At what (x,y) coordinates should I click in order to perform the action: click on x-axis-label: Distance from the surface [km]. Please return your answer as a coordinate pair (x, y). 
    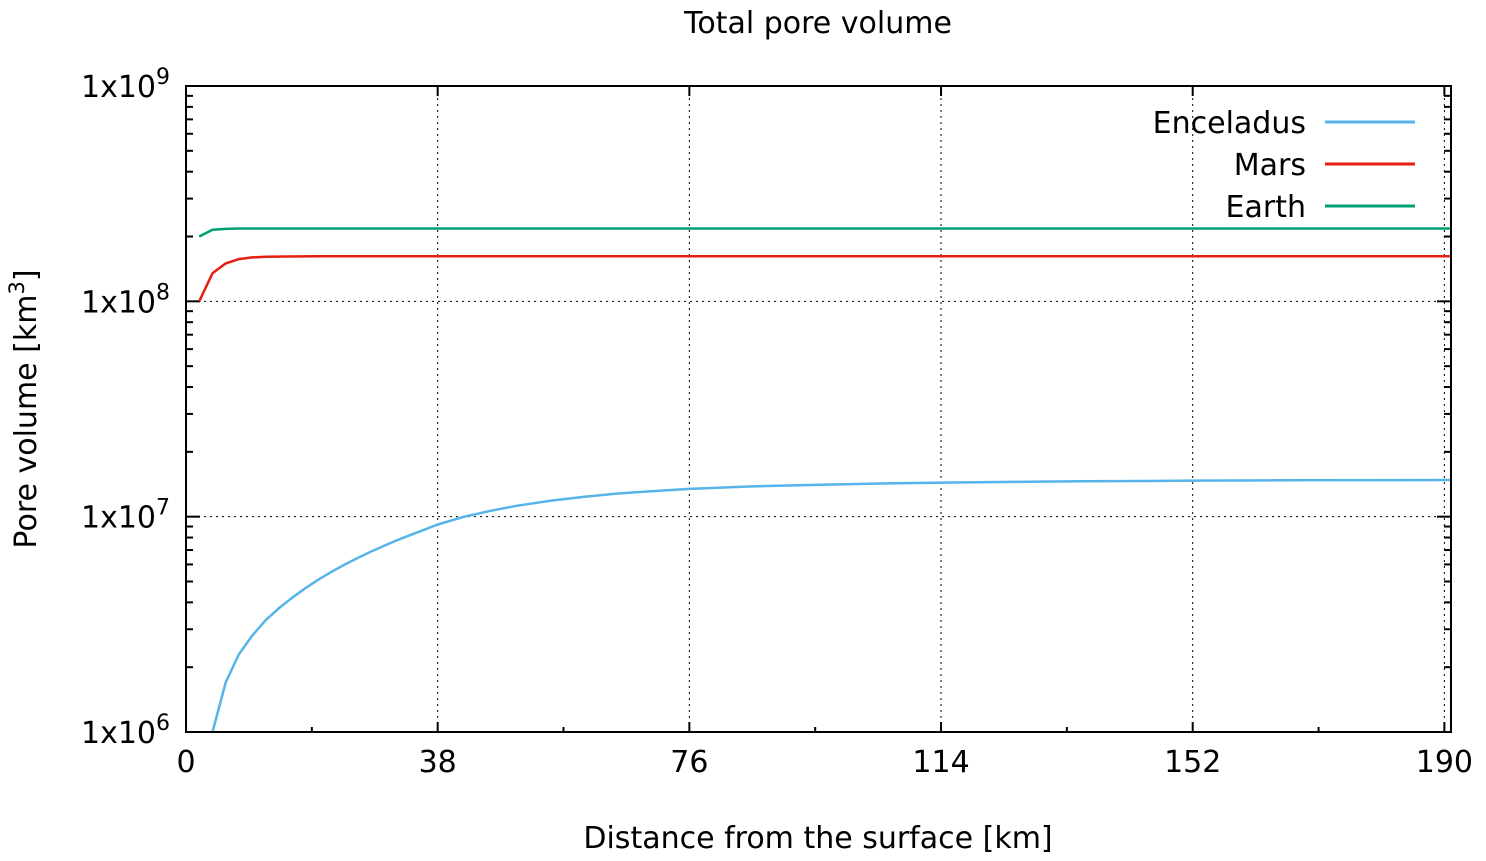
    Looking at the image, I should click on (817, 838).